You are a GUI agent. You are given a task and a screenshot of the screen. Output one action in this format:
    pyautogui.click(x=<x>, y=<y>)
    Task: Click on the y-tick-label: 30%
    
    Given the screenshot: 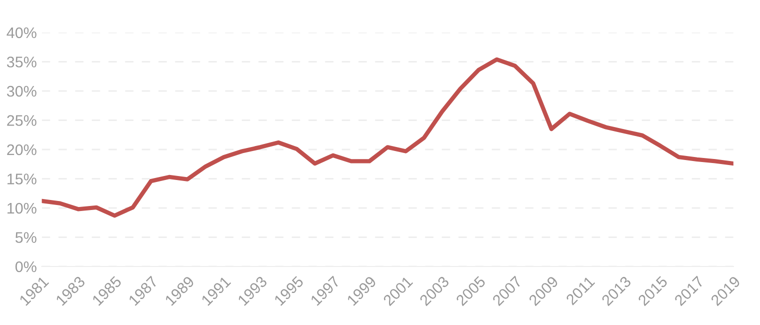 What is the action you would take?
    pyautogui.click(x=21, y=91)
    